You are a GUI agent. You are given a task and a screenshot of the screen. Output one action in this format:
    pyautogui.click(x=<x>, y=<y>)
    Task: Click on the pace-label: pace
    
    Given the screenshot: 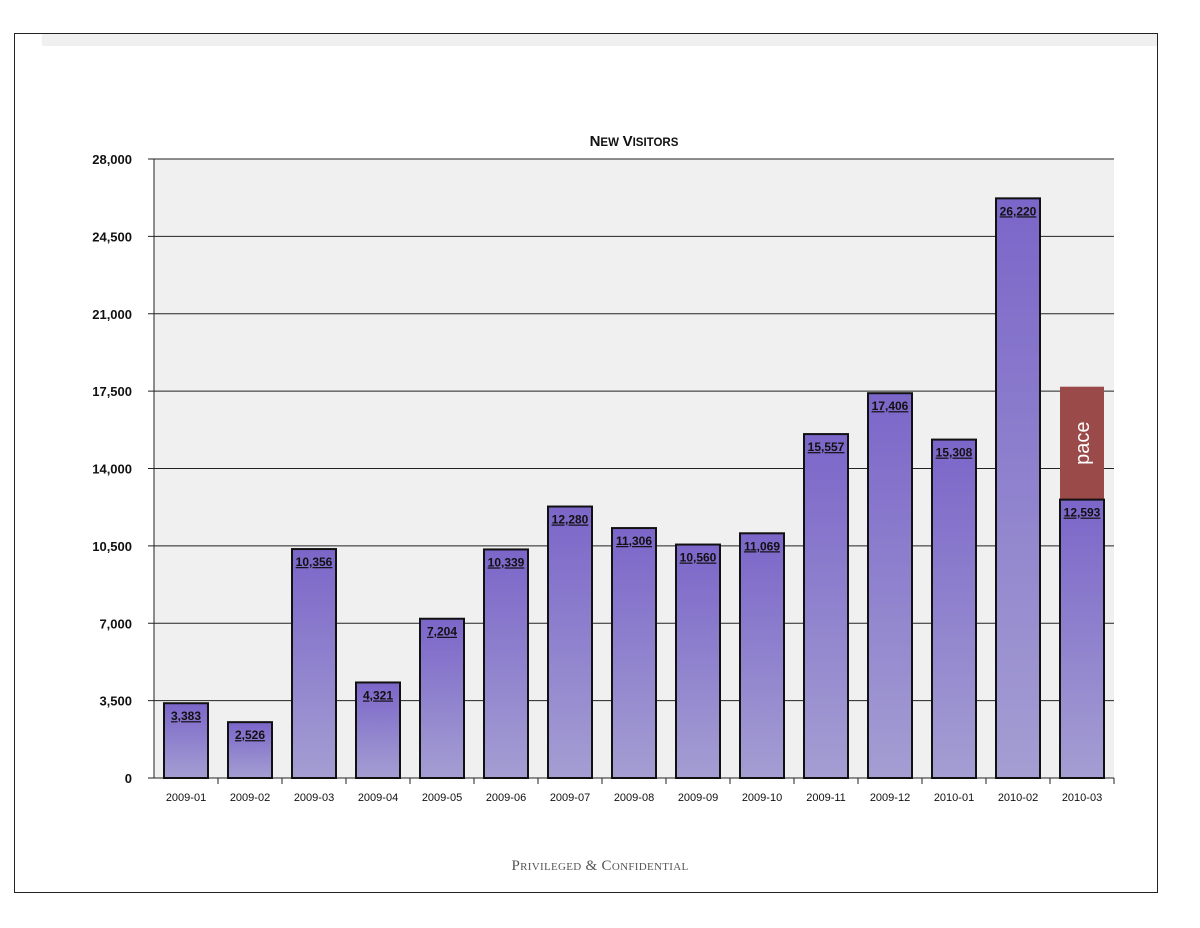 What is the action you would take?
    pyautogui.click(x=1083, y=442)
    